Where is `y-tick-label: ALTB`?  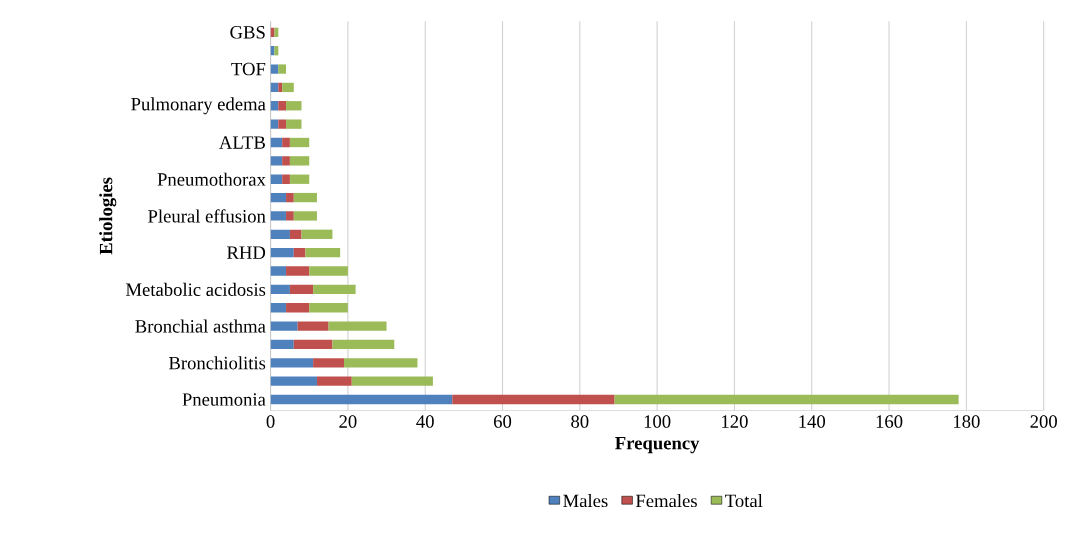
y-tick-label: ALTB is located at coordinates (242, 142).